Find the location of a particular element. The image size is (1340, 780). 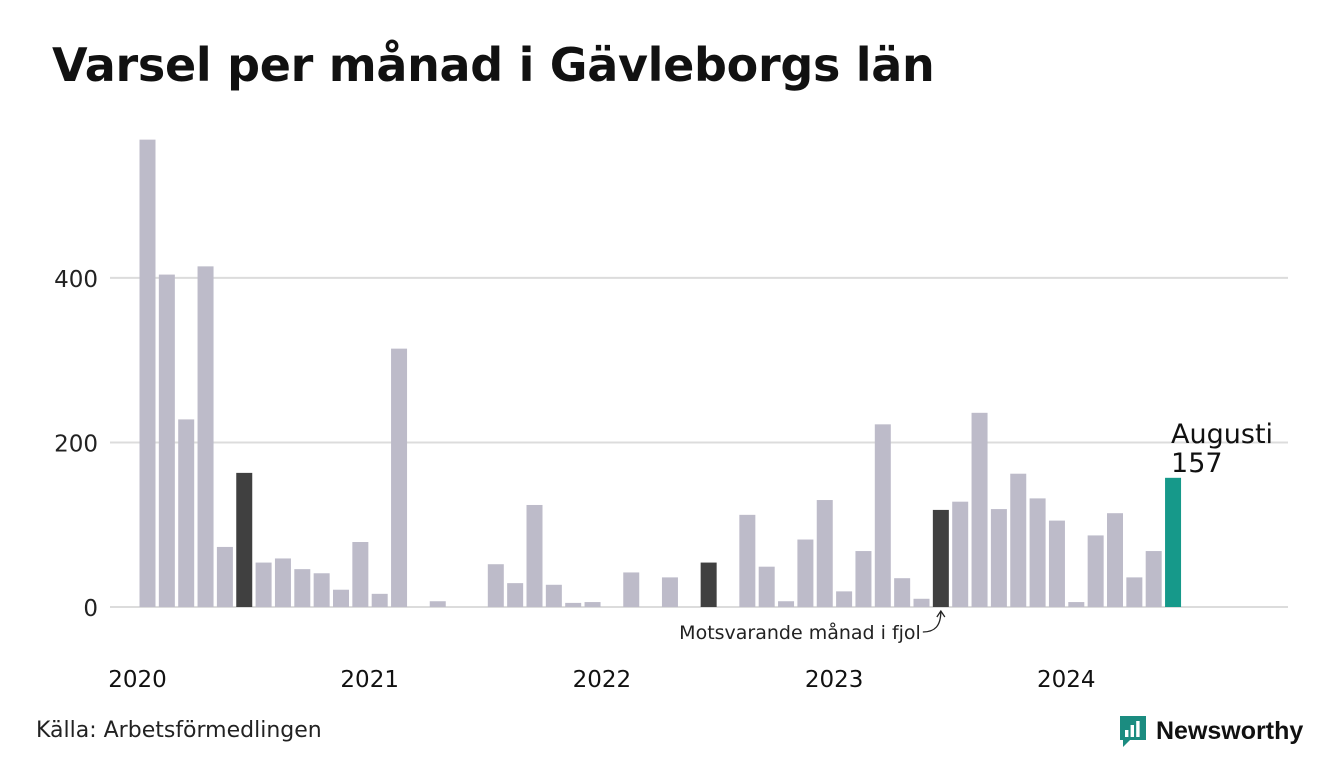

previous-year-annotation: Motsvarande månad i fjol is located at coordinates (800, 632).